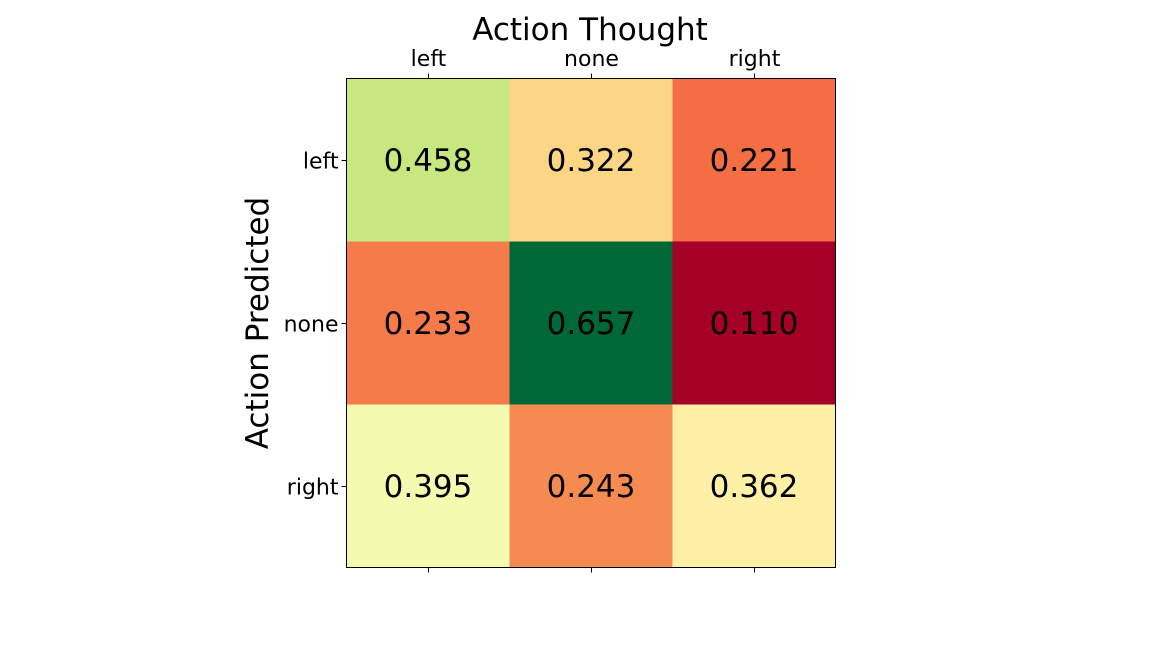 The width and height of the screenshot is (1152, 648). Describe the element at coordinates (258, 323) in the screenshot. I see `y-axis-label: Action Predicted` at that location.